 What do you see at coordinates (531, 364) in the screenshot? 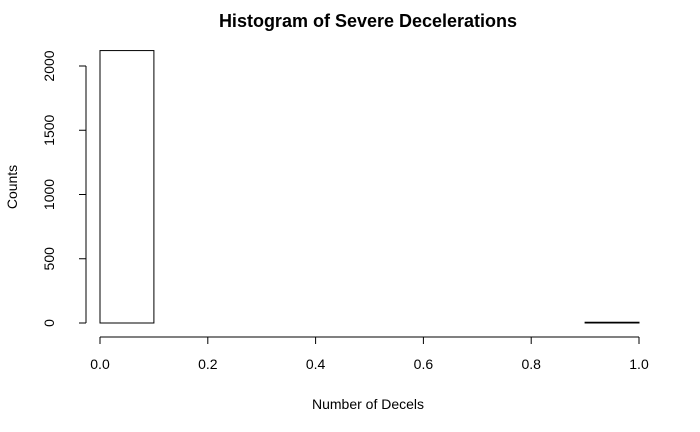
I see `x-tick-label: 0.8` at bounding box center [531, 364].